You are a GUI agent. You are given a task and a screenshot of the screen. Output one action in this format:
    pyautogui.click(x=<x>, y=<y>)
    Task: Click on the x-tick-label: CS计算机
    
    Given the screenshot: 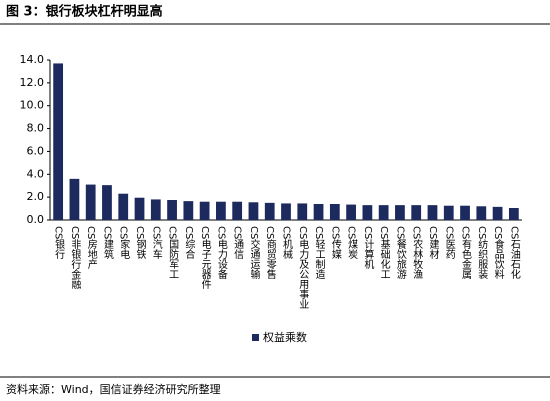 What is the action you would take?
    pyautogui.click(x=368, y=248)
    